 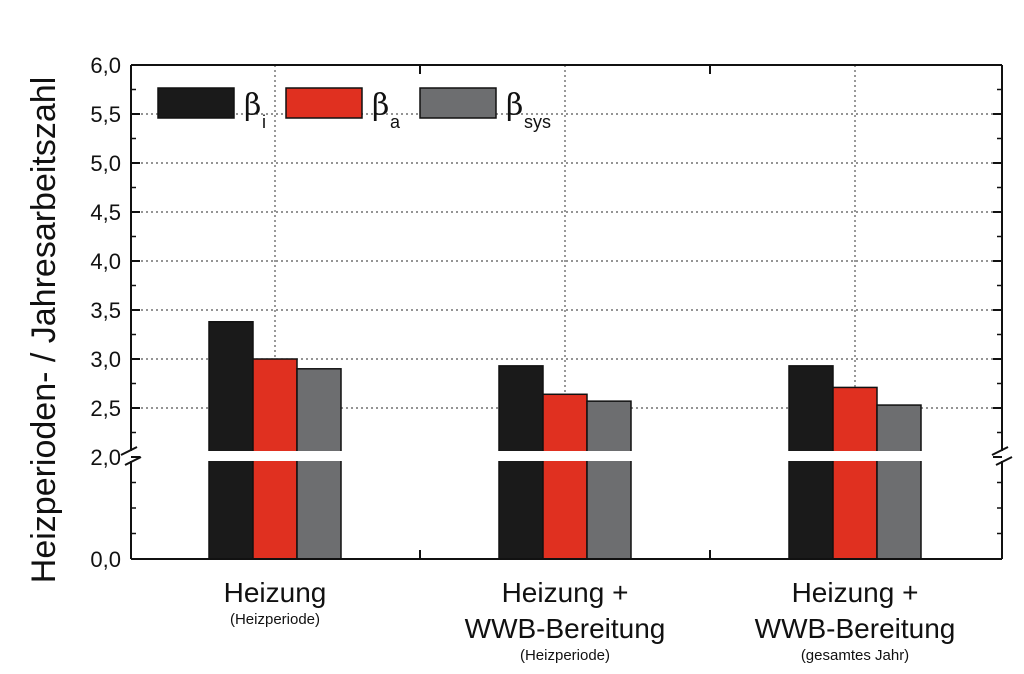 I want to click on y-tick-label: 5,0, so click(x=105, y=163).